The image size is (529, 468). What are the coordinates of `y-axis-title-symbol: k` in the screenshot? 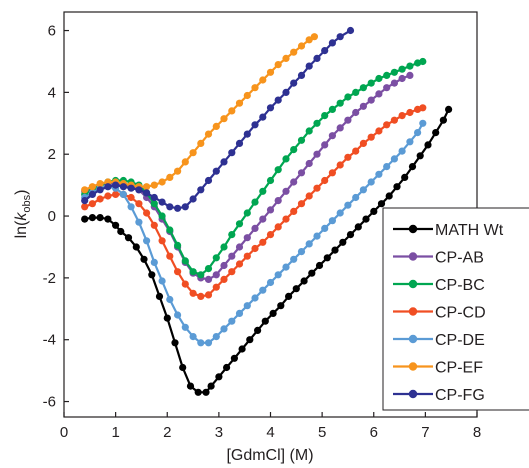 It's located at (21, 216).